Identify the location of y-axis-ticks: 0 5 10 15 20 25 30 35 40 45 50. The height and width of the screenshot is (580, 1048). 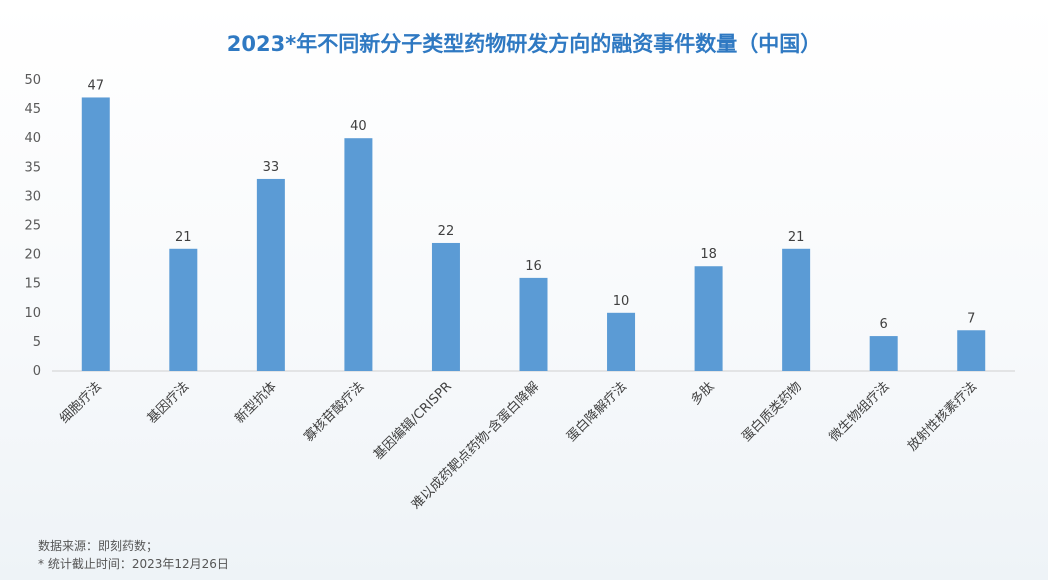
(32, 226).